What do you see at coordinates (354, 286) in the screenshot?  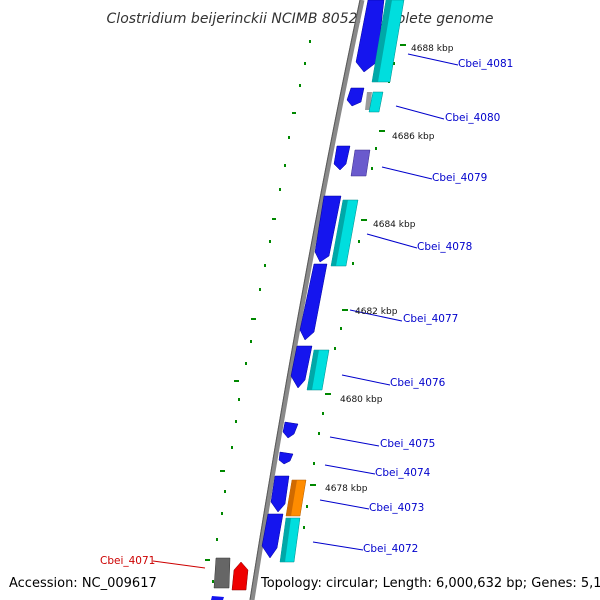 I see `scale-ticks` at bounding box center [354, 286].